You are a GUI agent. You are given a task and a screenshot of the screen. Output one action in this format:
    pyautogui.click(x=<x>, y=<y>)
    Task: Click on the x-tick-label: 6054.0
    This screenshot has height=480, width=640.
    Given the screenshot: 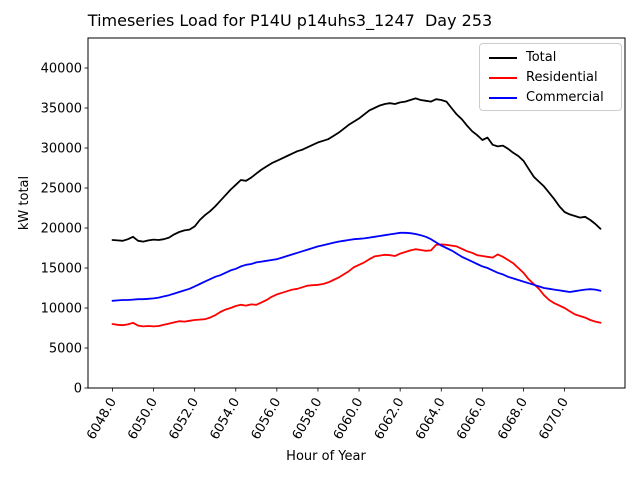 What is the action you would take?
    pyautogui.click(x=225, y=419)
    